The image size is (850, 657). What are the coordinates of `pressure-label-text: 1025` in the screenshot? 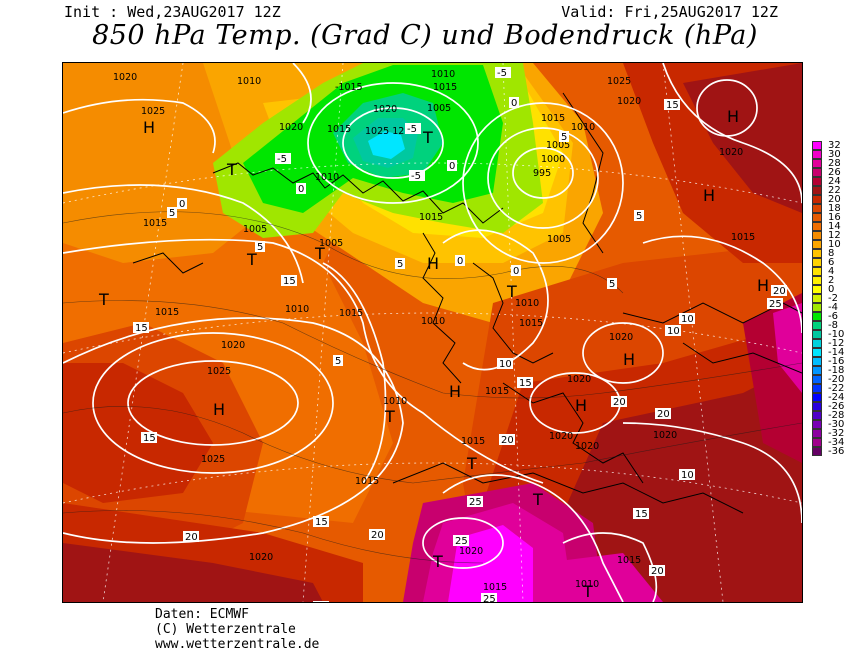 It's located at (153, 111).